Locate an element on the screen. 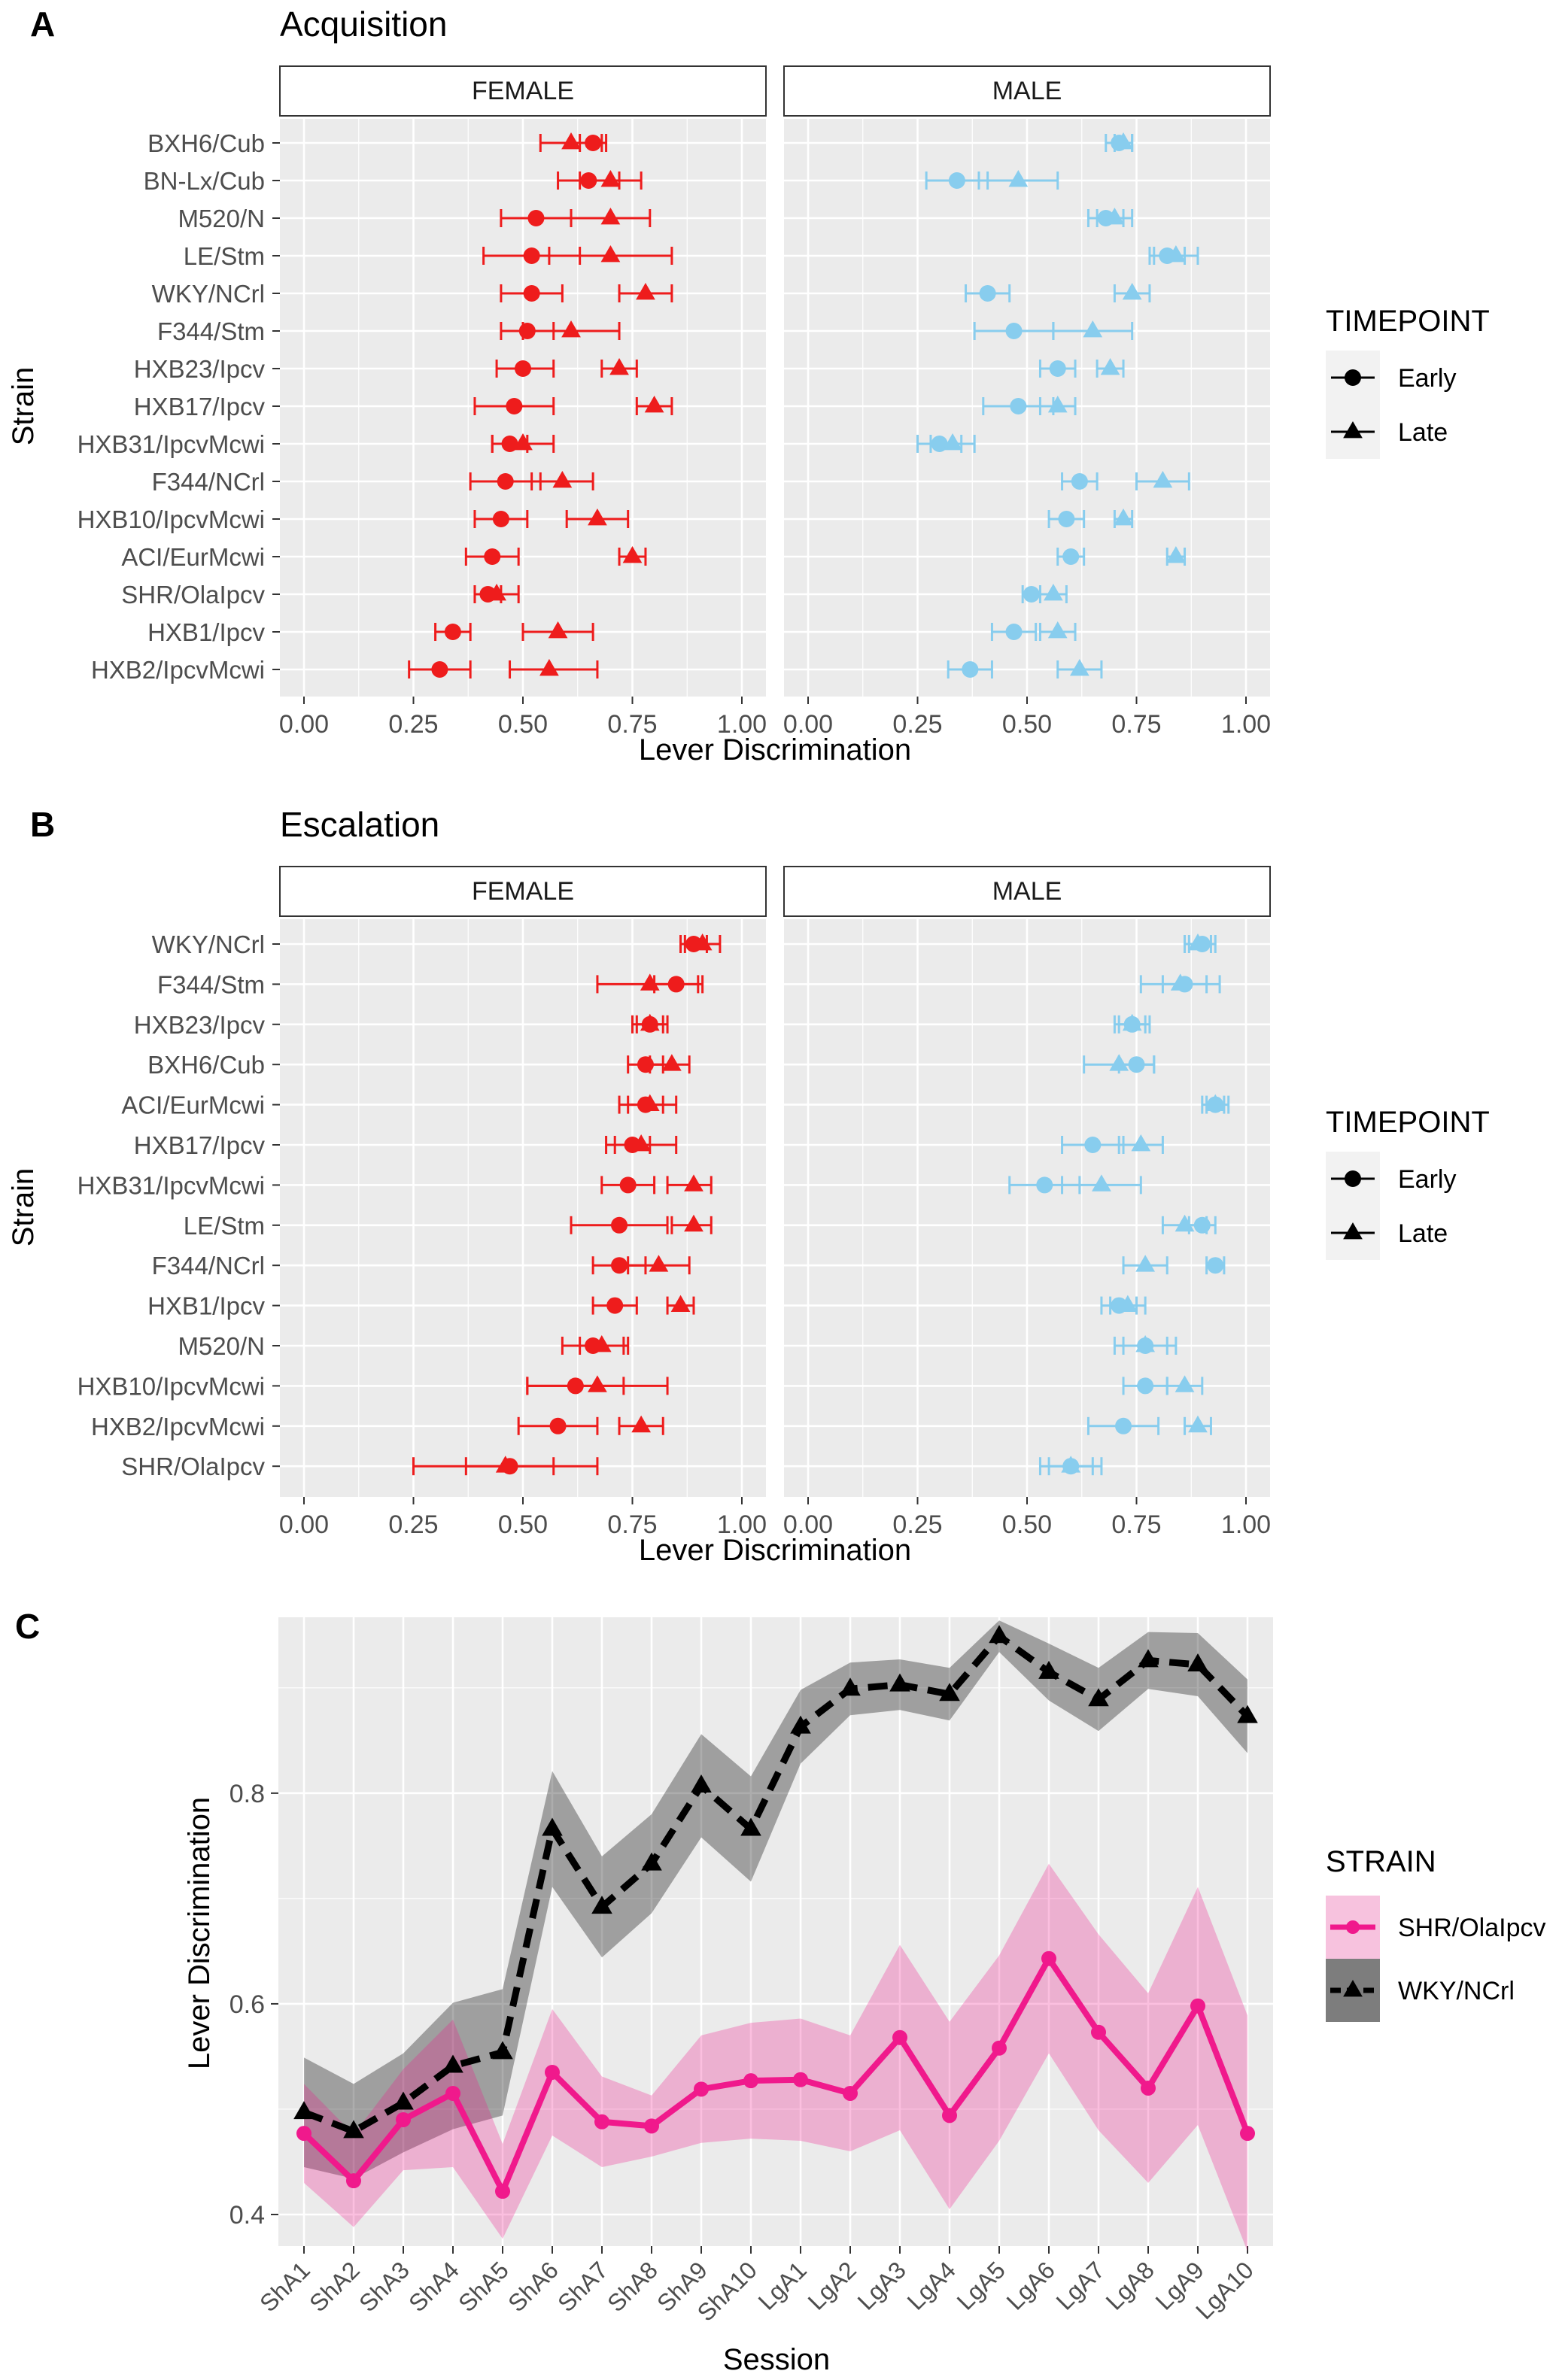 This screenshot has height=2380, width=1562. x-tick-label: ShA4 is located at coordinates (433, 2286).